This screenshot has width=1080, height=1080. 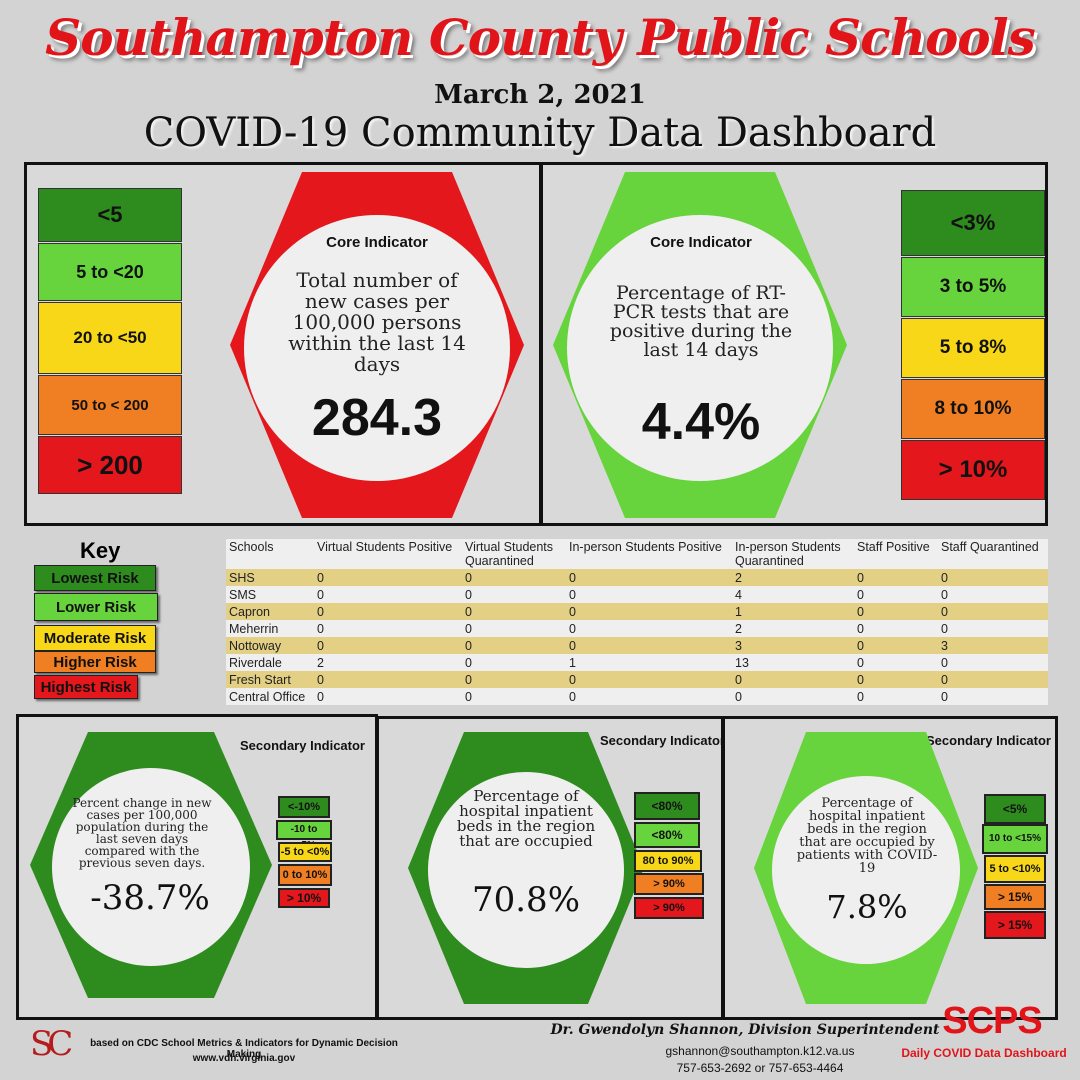 What do you see at coordinates (110, 215) in the screenshot?
I see `scale-lowest: <5` at bounding box center [110, 215].